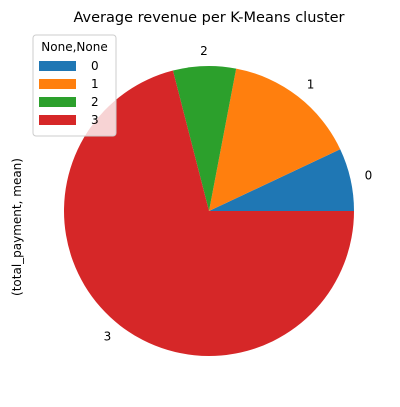  Describe the element at coordinates (108, 337) in the screenshot. I see `pie-slice-label-3: 3` at that location.